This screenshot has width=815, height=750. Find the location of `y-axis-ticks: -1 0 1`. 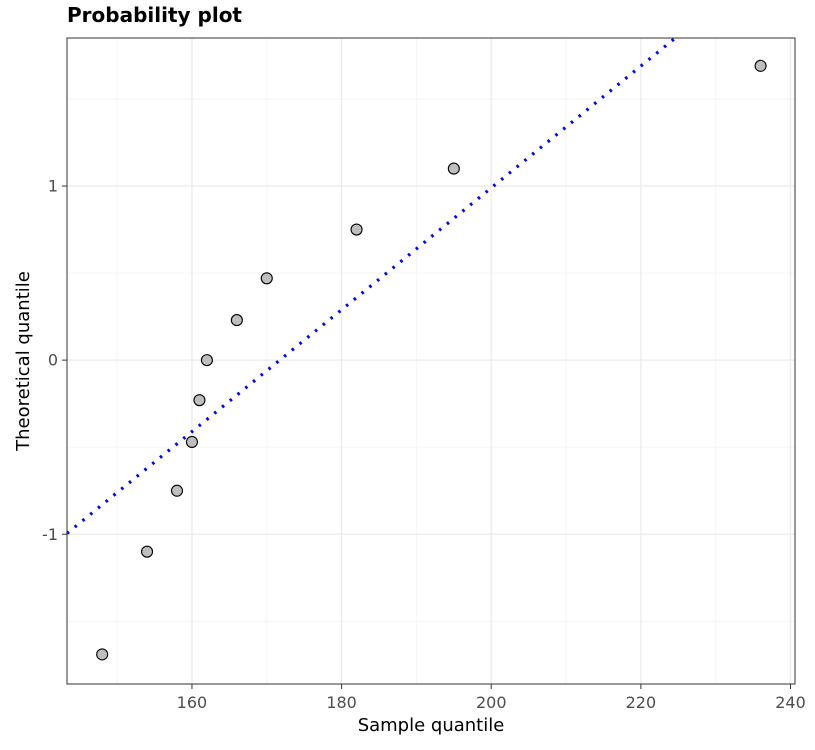

y-axis-ticks: -1 0 1 is located at coordinates (54, 360).